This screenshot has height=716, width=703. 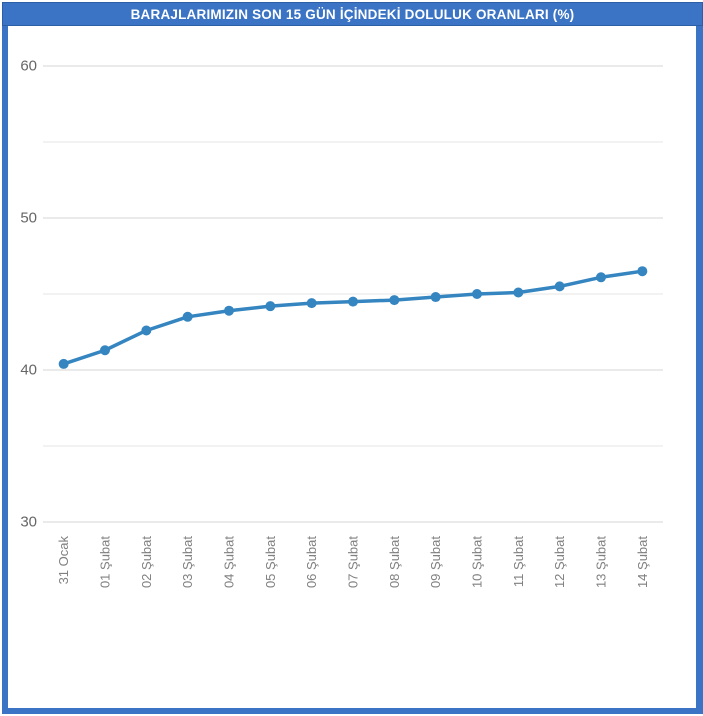 What do you see at coordinates (187, 562) in the screenshot?
I see `x-tick-label: 03 Şubat` at bounding box center [187, 562].